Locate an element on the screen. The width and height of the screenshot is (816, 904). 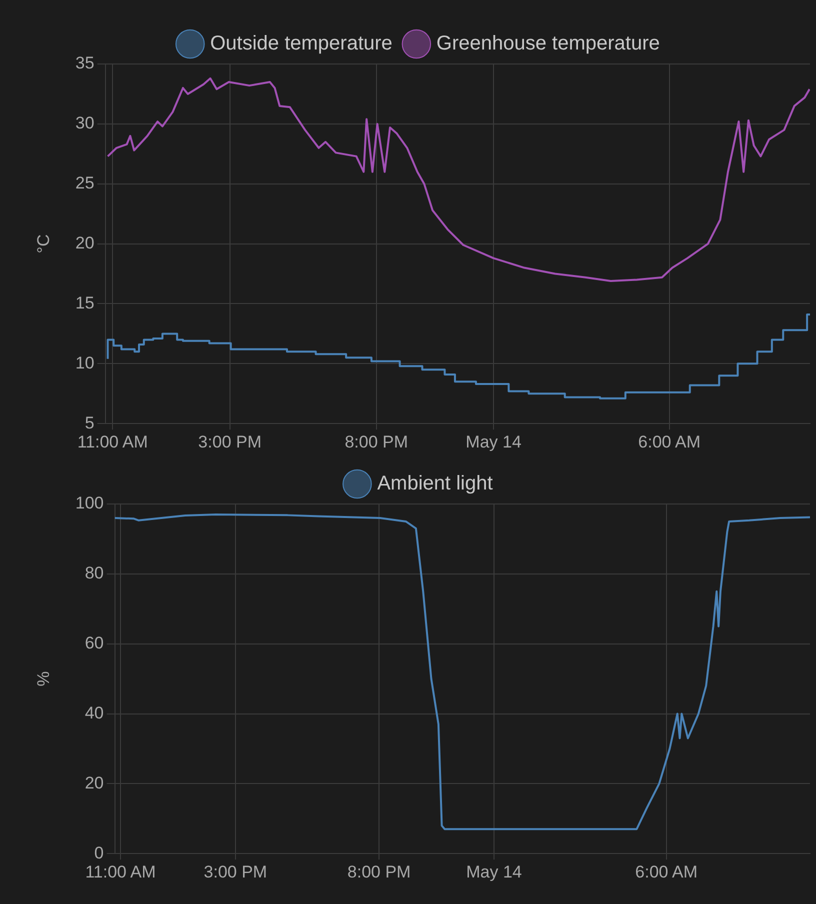
y-tick-label: 100 is located at coordinates (89, 503).